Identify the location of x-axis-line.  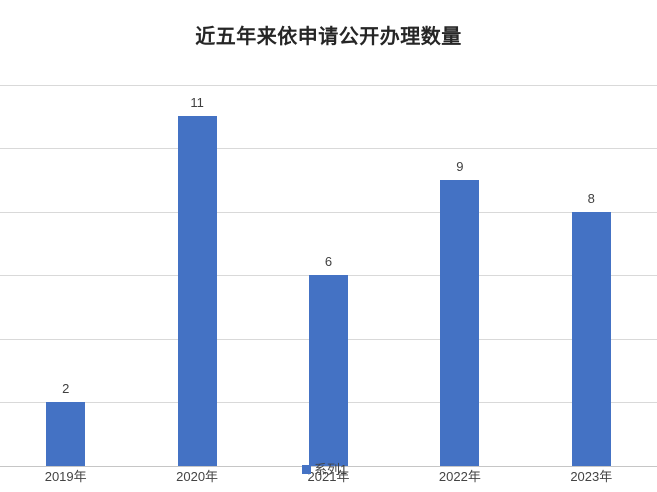
(328, 466).